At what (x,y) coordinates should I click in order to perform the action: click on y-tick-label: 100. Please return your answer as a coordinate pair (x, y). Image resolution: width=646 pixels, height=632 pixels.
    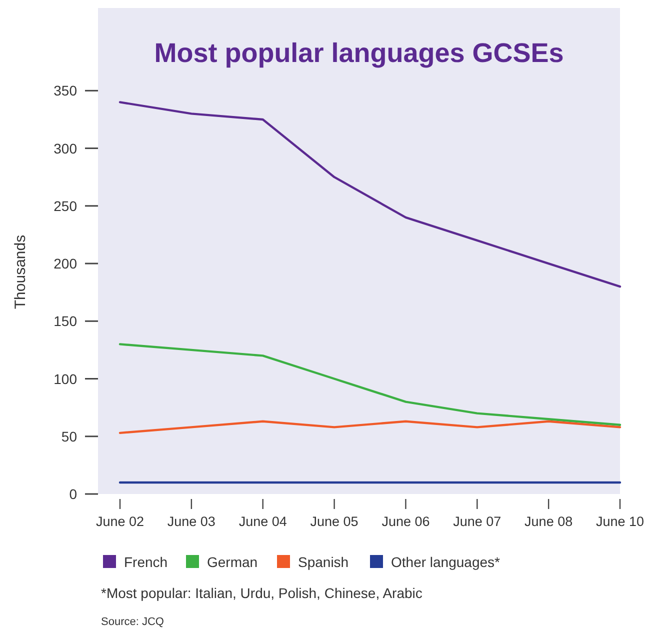
    Looking at the image, I should click on (66, 378).